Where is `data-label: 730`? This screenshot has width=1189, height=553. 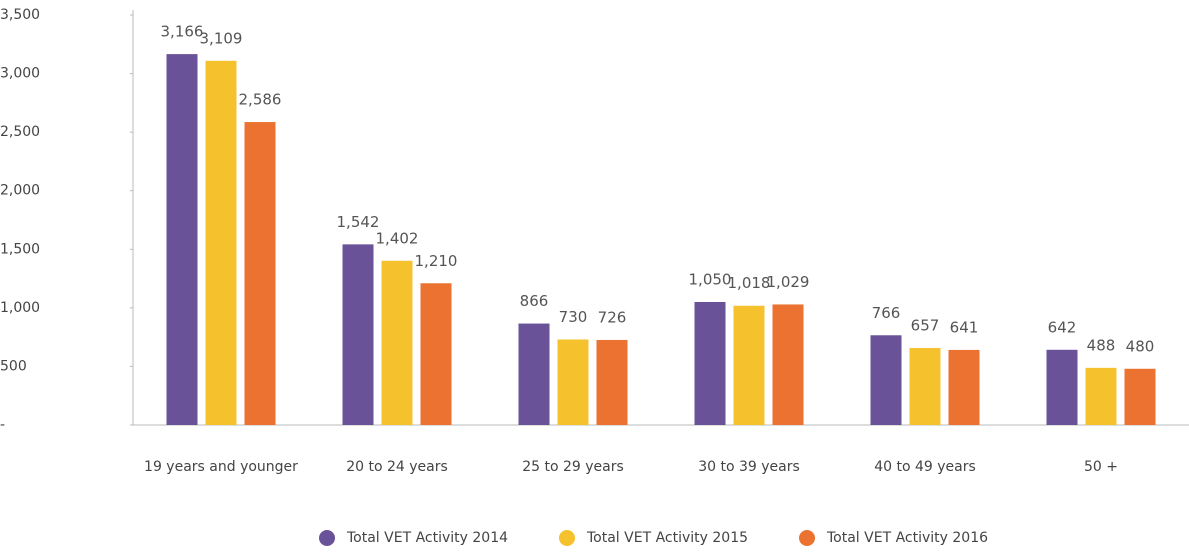 data-label: 730 is located at coordinates (573, 317).